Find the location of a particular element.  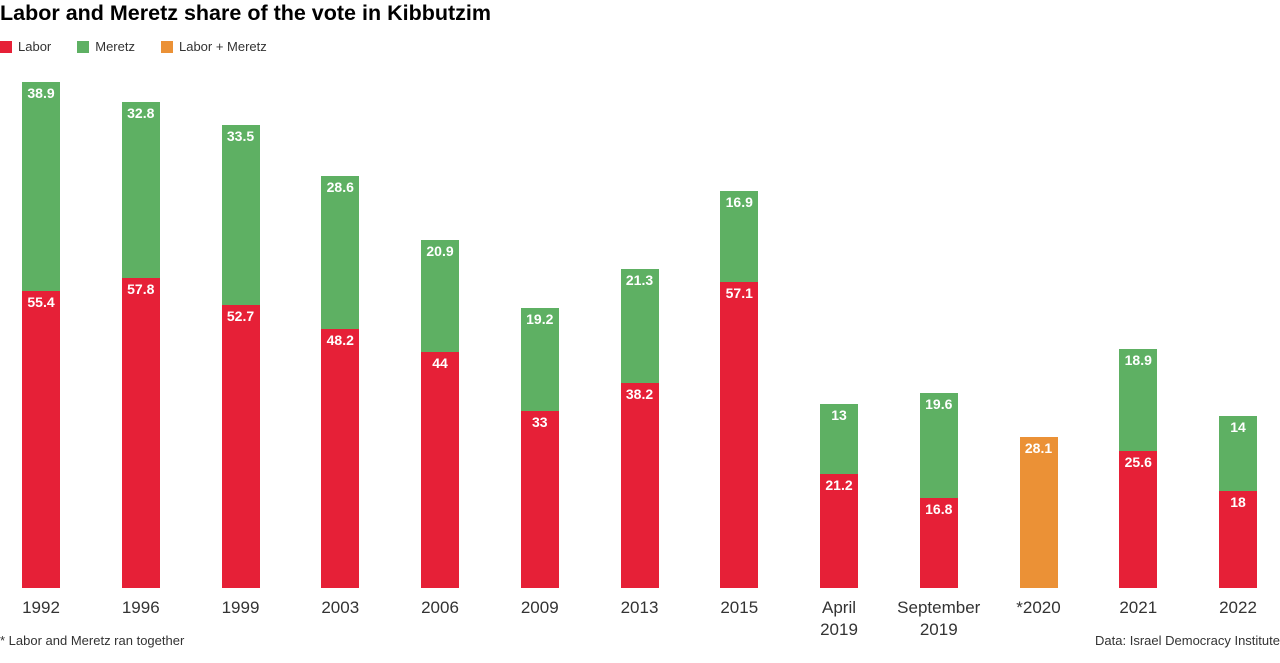

bar-meretz-2013: 21.3 is located at coordinates (639, 325).